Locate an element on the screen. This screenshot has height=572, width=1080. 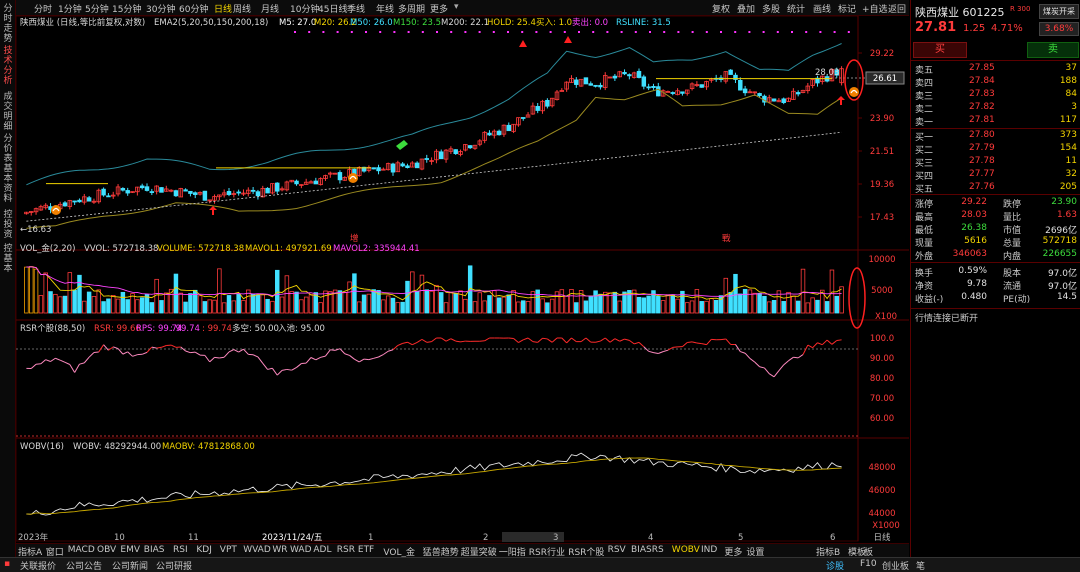
indicator-right-0: 指标B is located at coordinates (828, 553).